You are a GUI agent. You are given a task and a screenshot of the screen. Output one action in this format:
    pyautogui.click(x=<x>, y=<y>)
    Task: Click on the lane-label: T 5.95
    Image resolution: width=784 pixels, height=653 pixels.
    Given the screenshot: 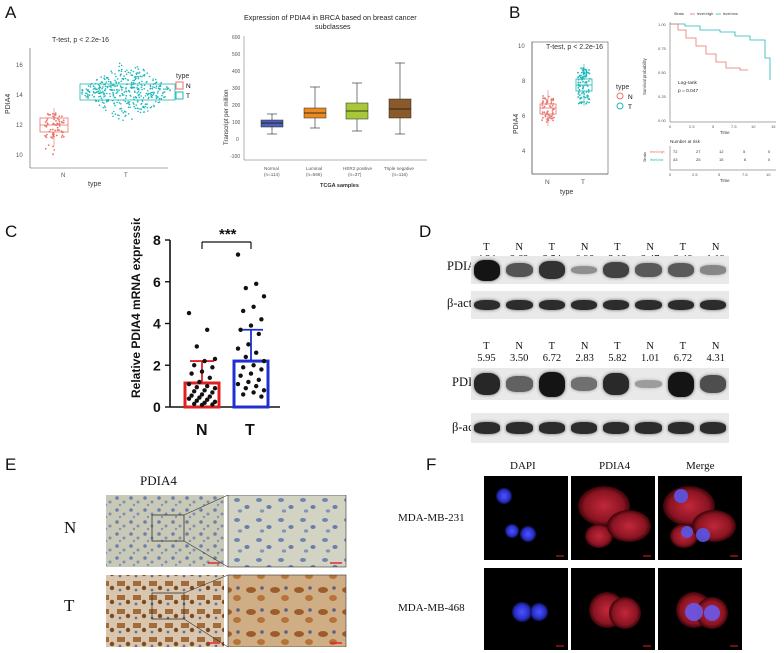 What is the action you would take?
    pyautogui.click(x=486, y=353)
    